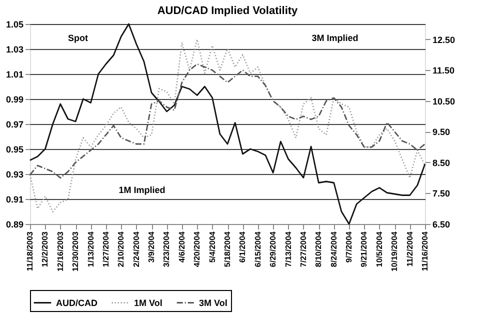  I want to click on y-tick-label: 0.97, so click(15, 125).